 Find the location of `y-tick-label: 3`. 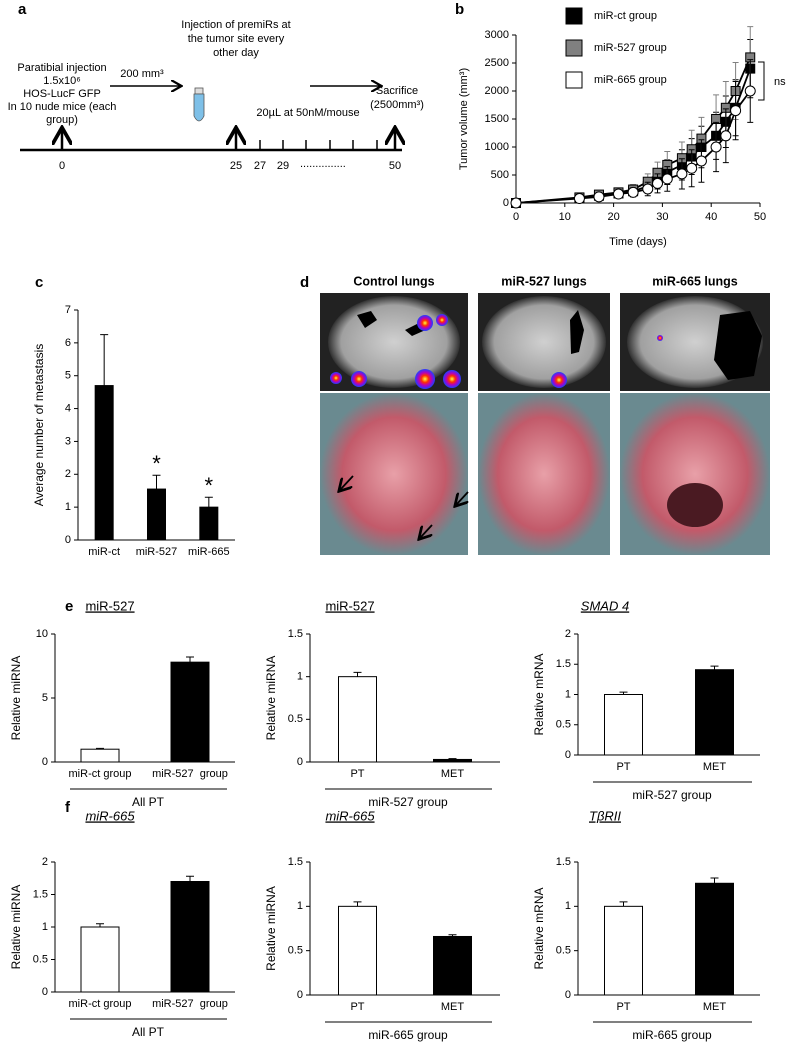

y-tick-label: 3 is located at coordinates (68, 441).